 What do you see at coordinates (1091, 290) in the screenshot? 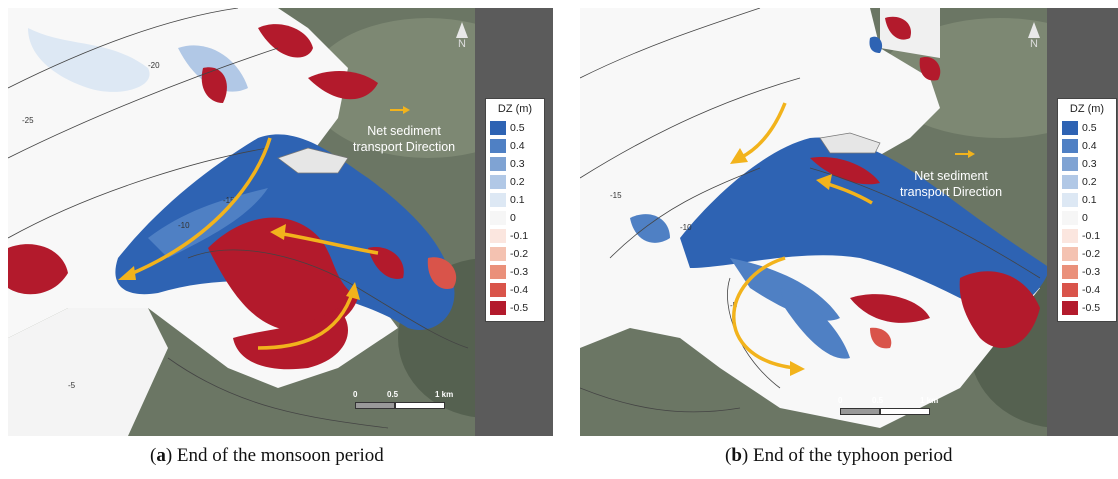
I see `legend-label: -0.4` at bounding box center [1091, 290].